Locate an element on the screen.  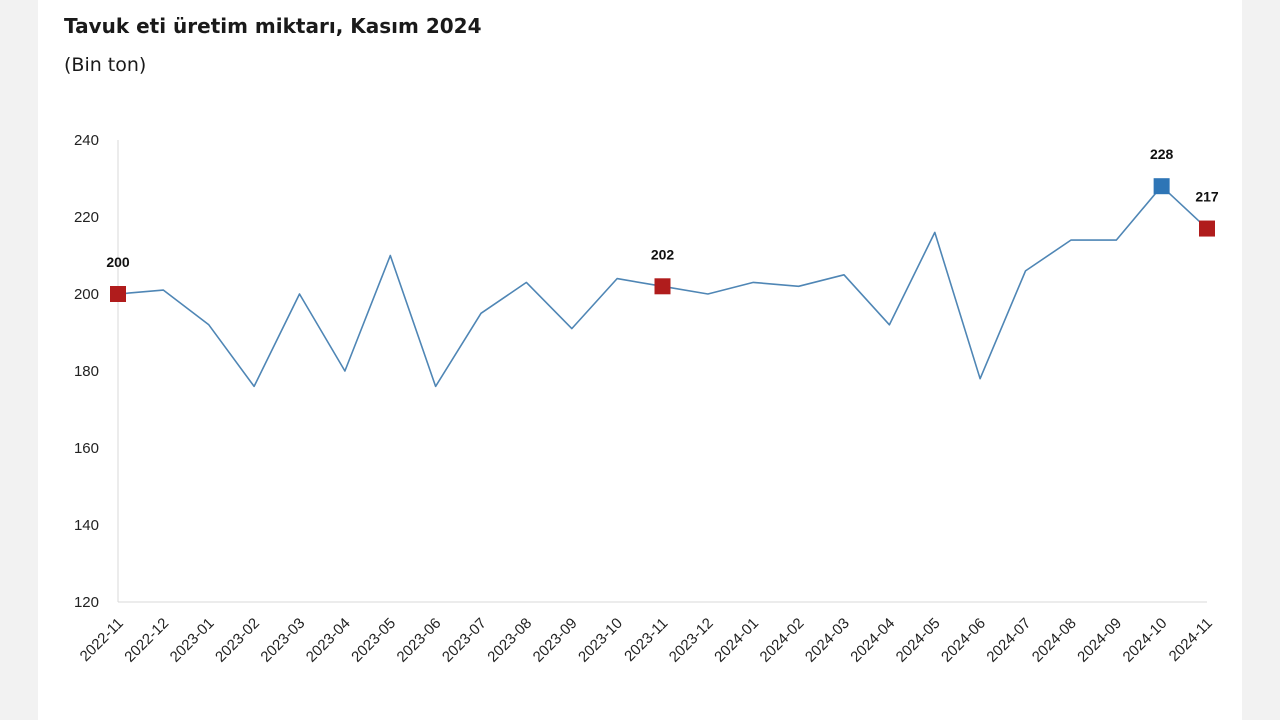
y-tick-label: 160 is located at coordinates (86, 448).